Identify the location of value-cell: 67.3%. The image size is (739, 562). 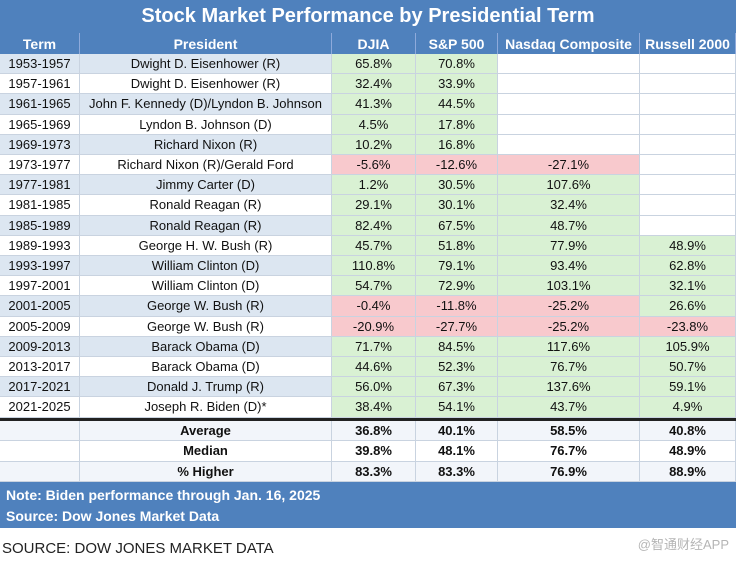
(457, 387).